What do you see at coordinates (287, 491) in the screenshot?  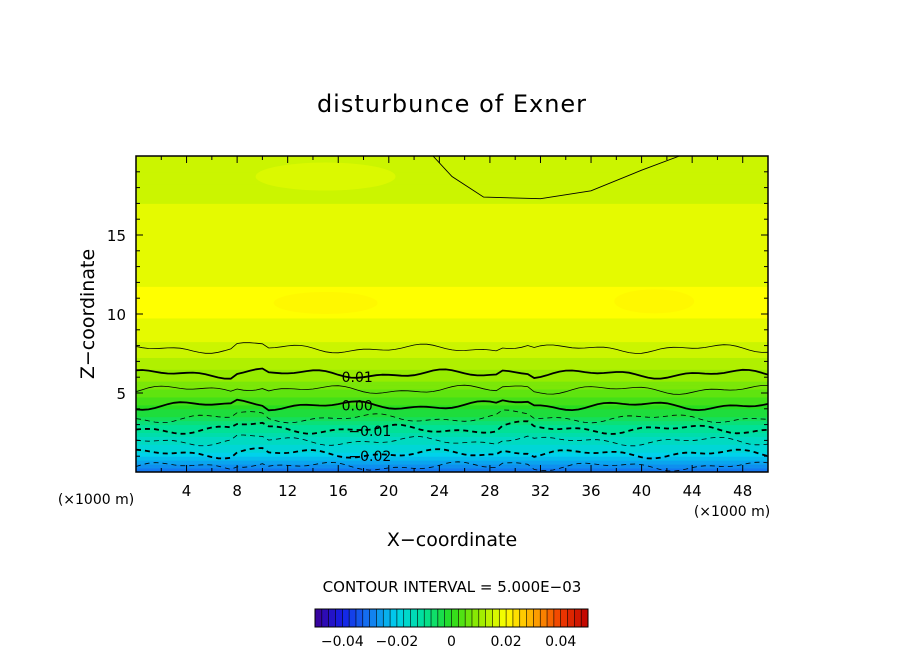 I see `x-tick-label: 12` at bounding box center [287, 491].